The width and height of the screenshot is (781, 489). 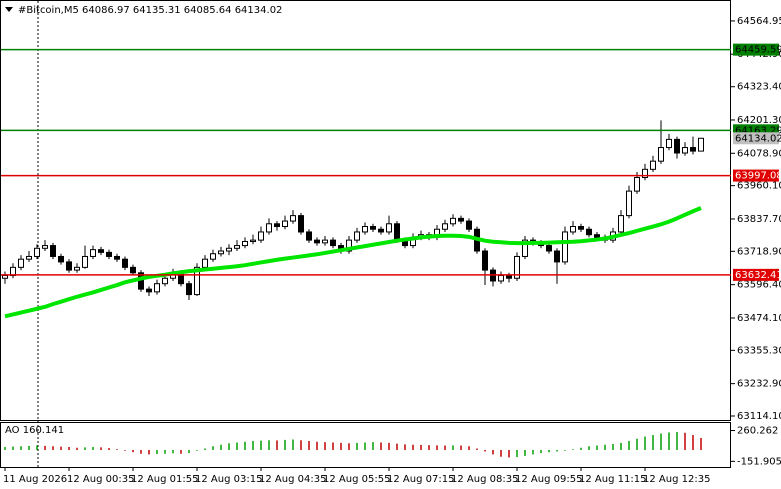 I want to click on x-tick-label: 12 Aug 04:35, so click(x=292, y=479).